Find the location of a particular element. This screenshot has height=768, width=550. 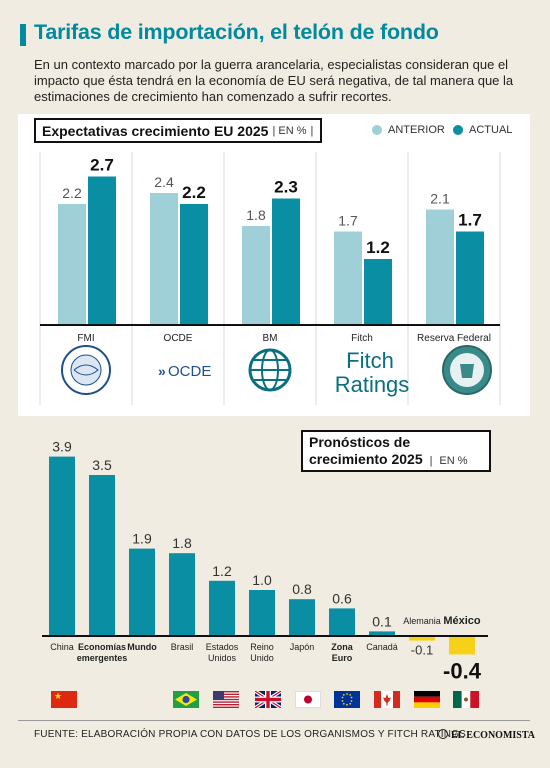

value-label-10: -0.4 is located at coordinates (462, 670).